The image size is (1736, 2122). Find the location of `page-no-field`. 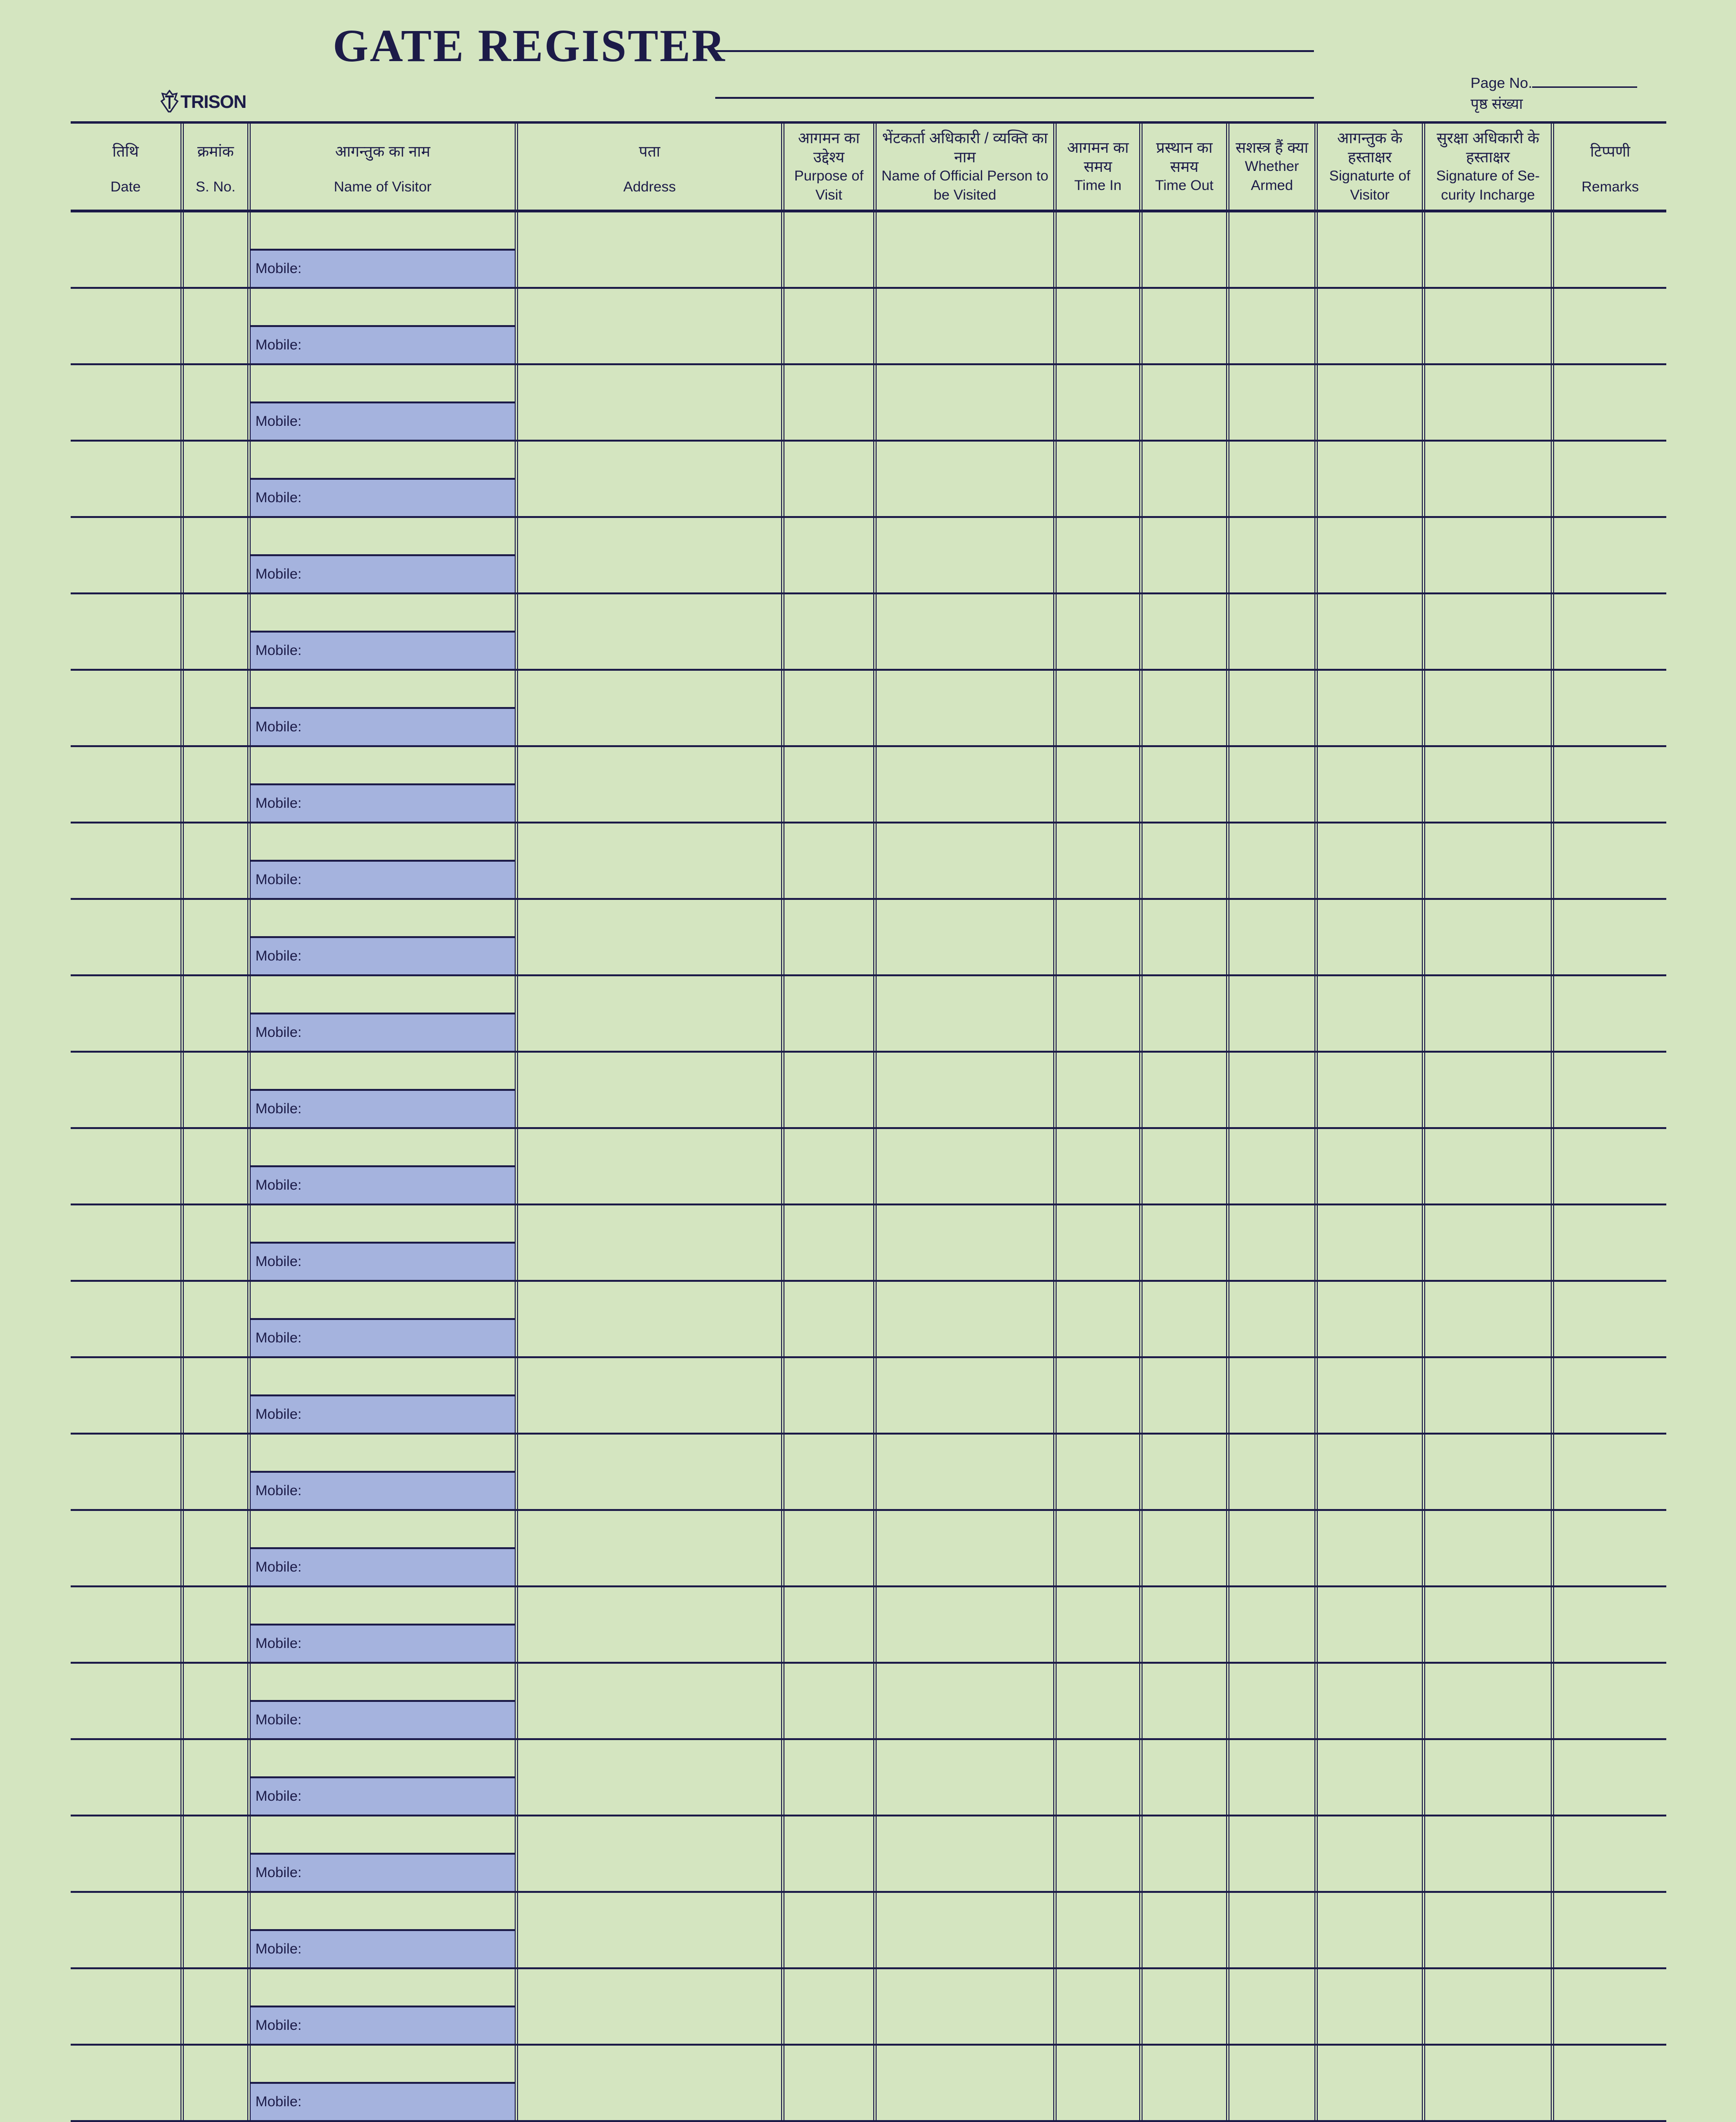

page-no-field is located at coordinates (1585, 81).